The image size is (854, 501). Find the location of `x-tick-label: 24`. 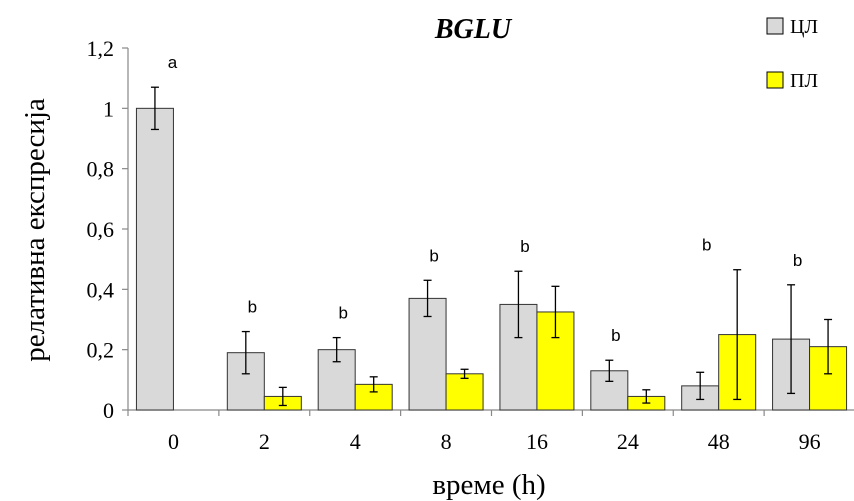

x-tick-label: 24 is located at coordinates (628, 441).